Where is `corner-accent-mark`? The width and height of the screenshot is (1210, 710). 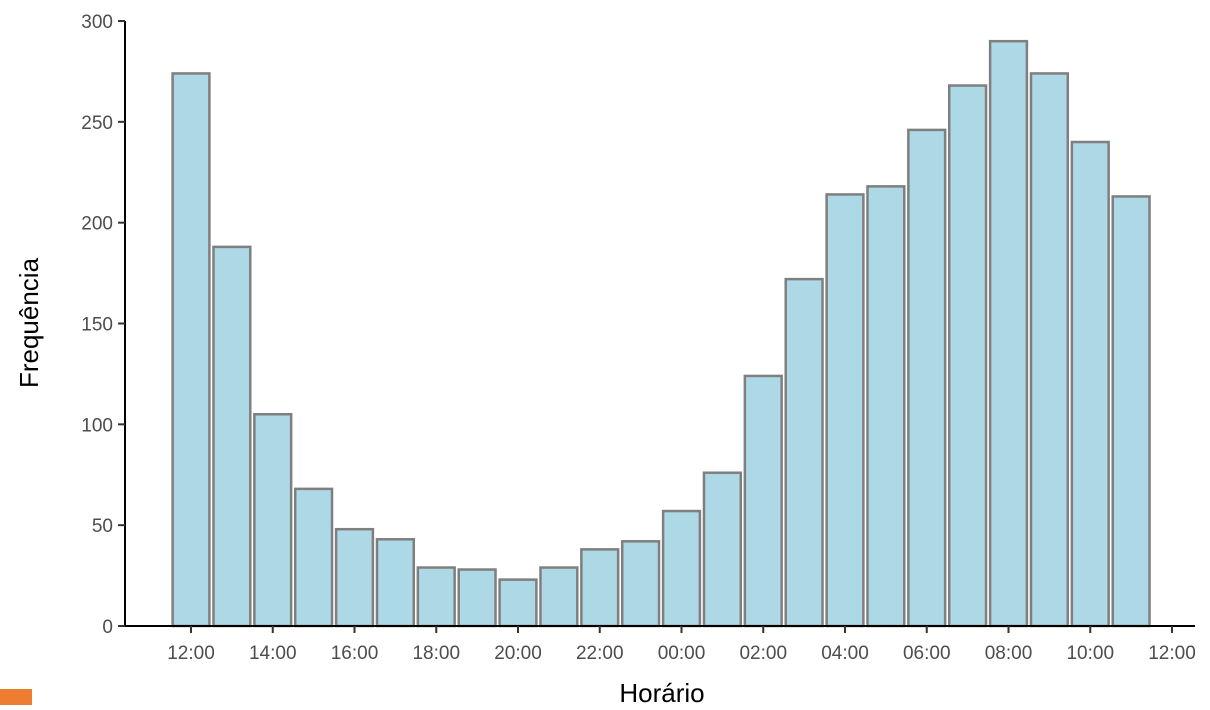 corner-accent-mark is located at coordinates (16, 697).